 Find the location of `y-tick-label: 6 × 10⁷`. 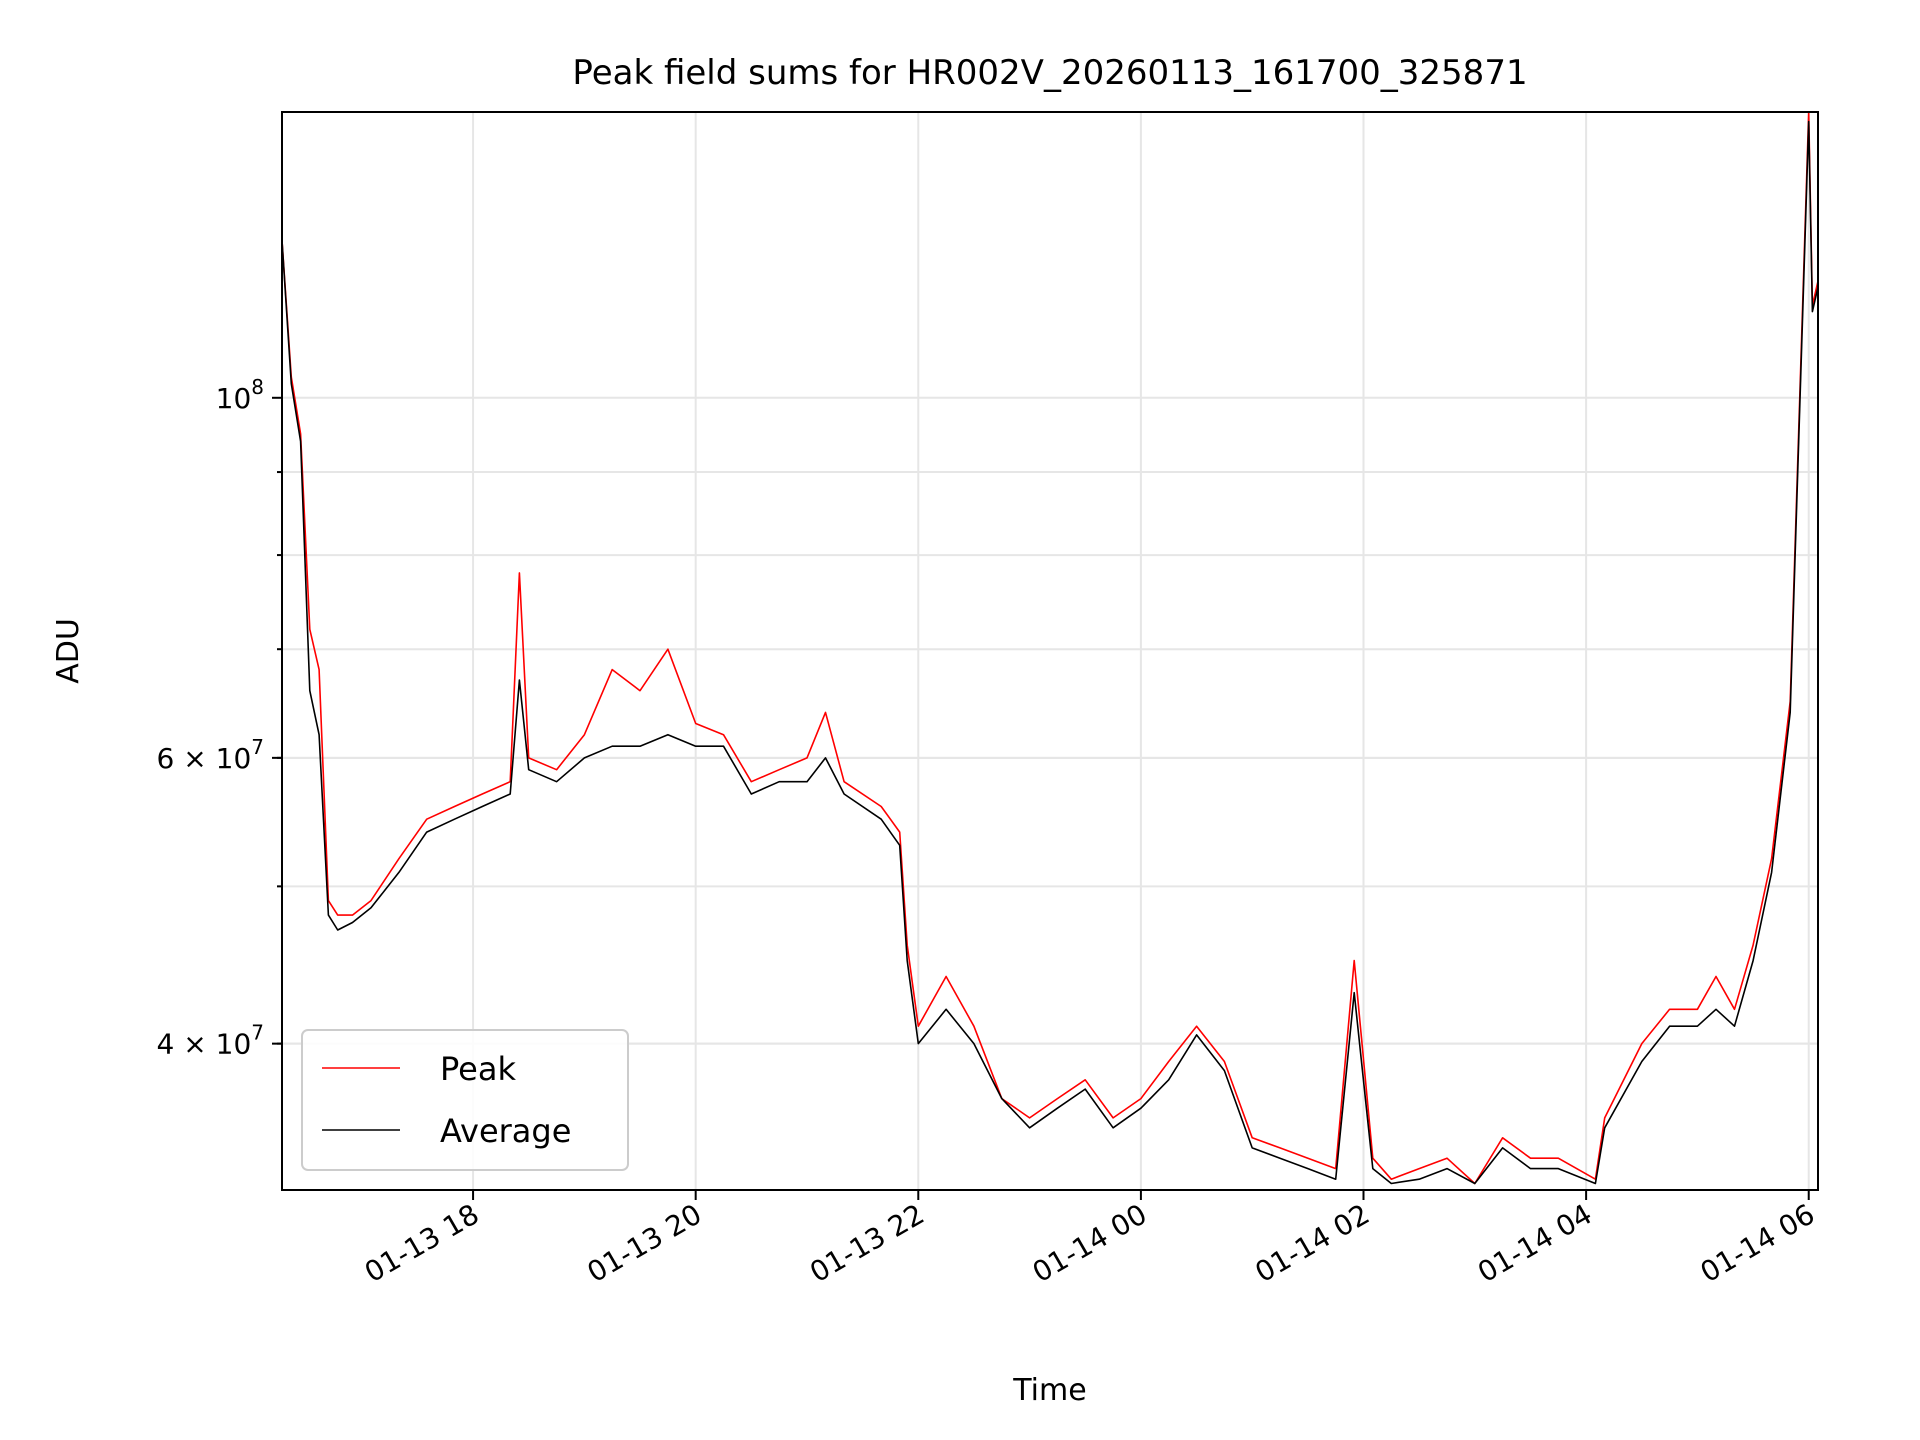

y-tick-label: 6 × 10⁷ is located at coordinates (210, 755).